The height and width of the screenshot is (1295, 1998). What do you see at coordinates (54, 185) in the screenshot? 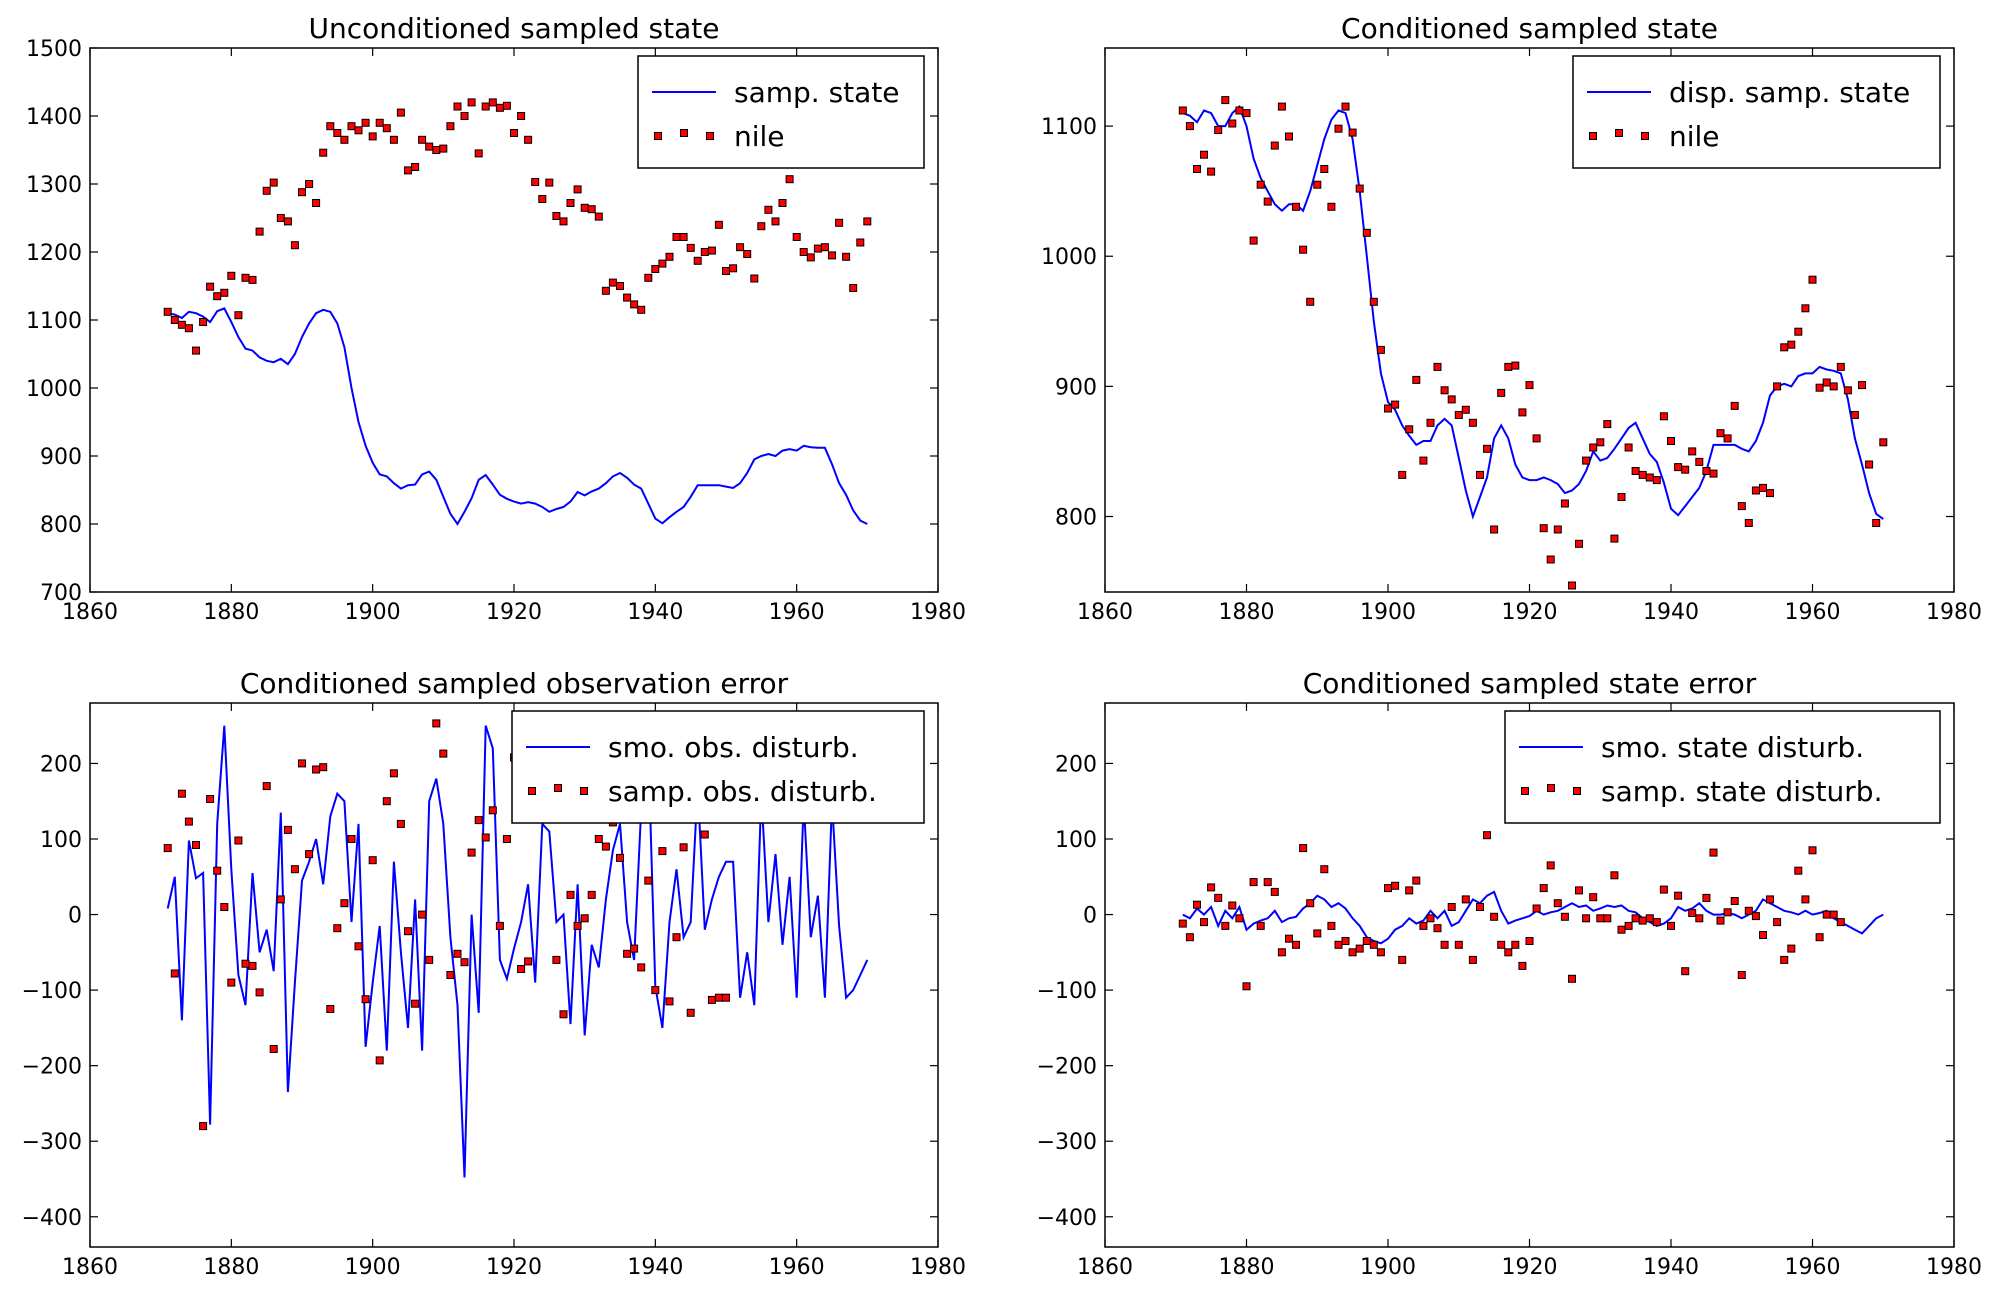
I see `y-tick-label: 1300` at bounding box center [54, 185].